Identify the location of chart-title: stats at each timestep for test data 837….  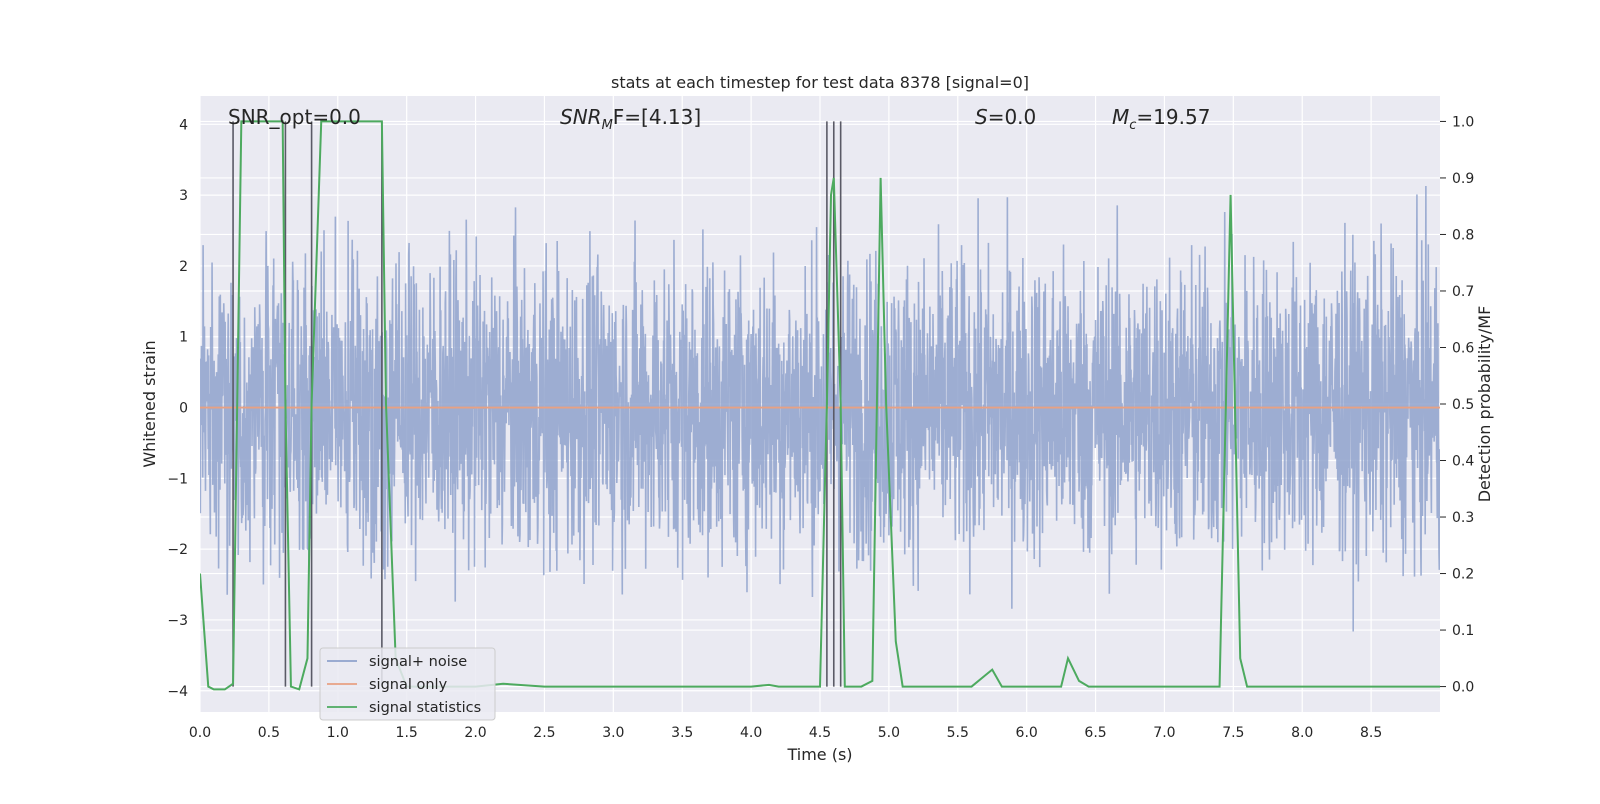
(820, 82).